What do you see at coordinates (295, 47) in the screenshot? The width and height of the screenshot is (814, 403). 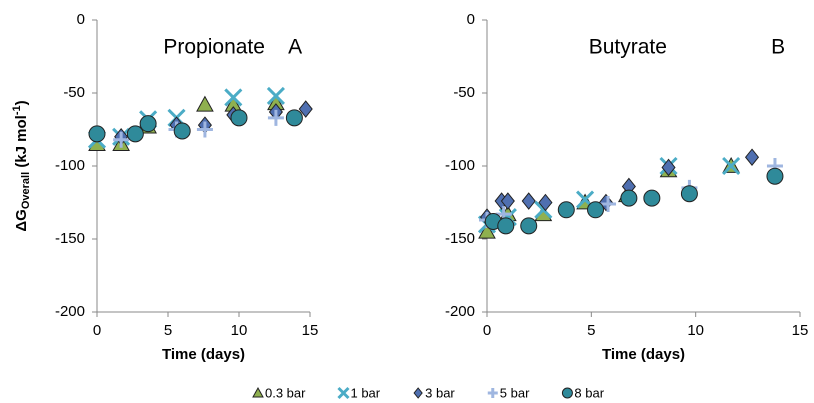 I see `panel-label: A` at bounding box center [295, 47].